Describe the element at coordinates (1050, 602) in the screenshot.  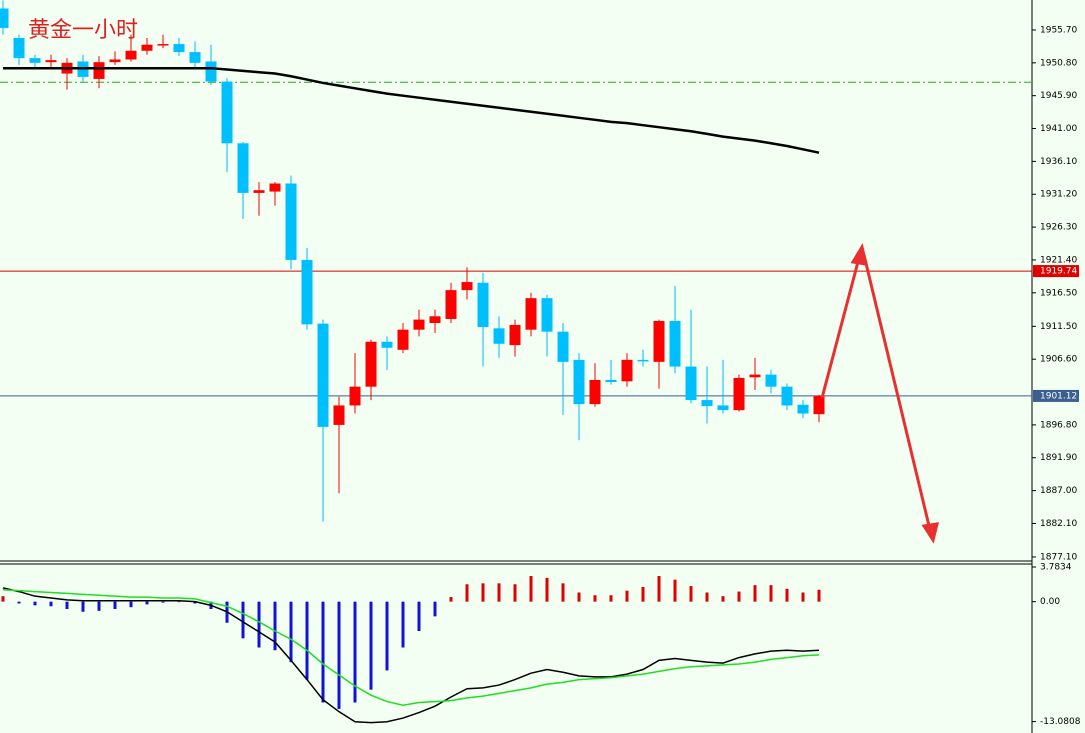
I see `y-tick-label: 0.00` at that location.